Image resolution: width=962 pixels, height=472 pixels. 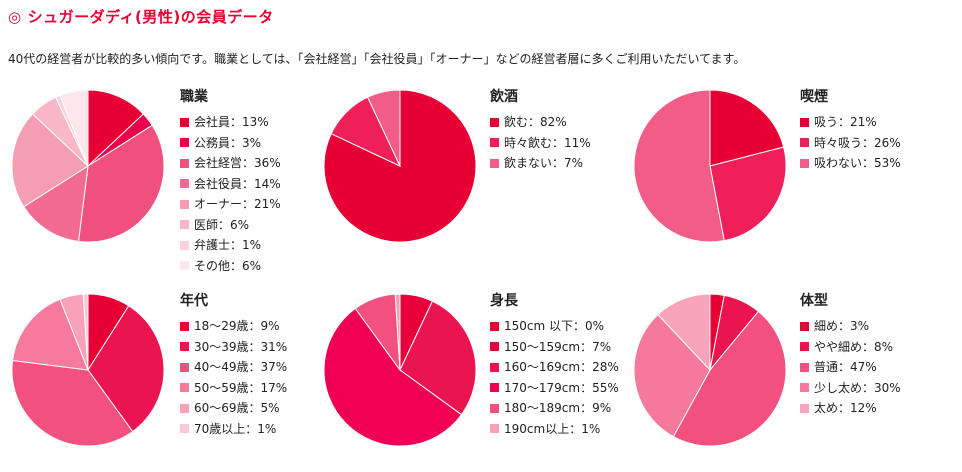 I want to click on height-slice-190cm以上, so click(x=397, y=332).